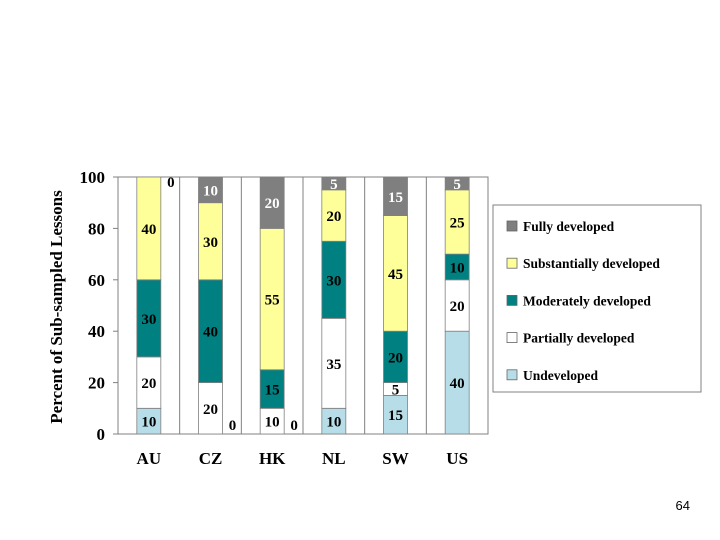 Image resolution: width=720 pixels, height=540 pixels. I want to click on data-label: 25, so click(457, 223).